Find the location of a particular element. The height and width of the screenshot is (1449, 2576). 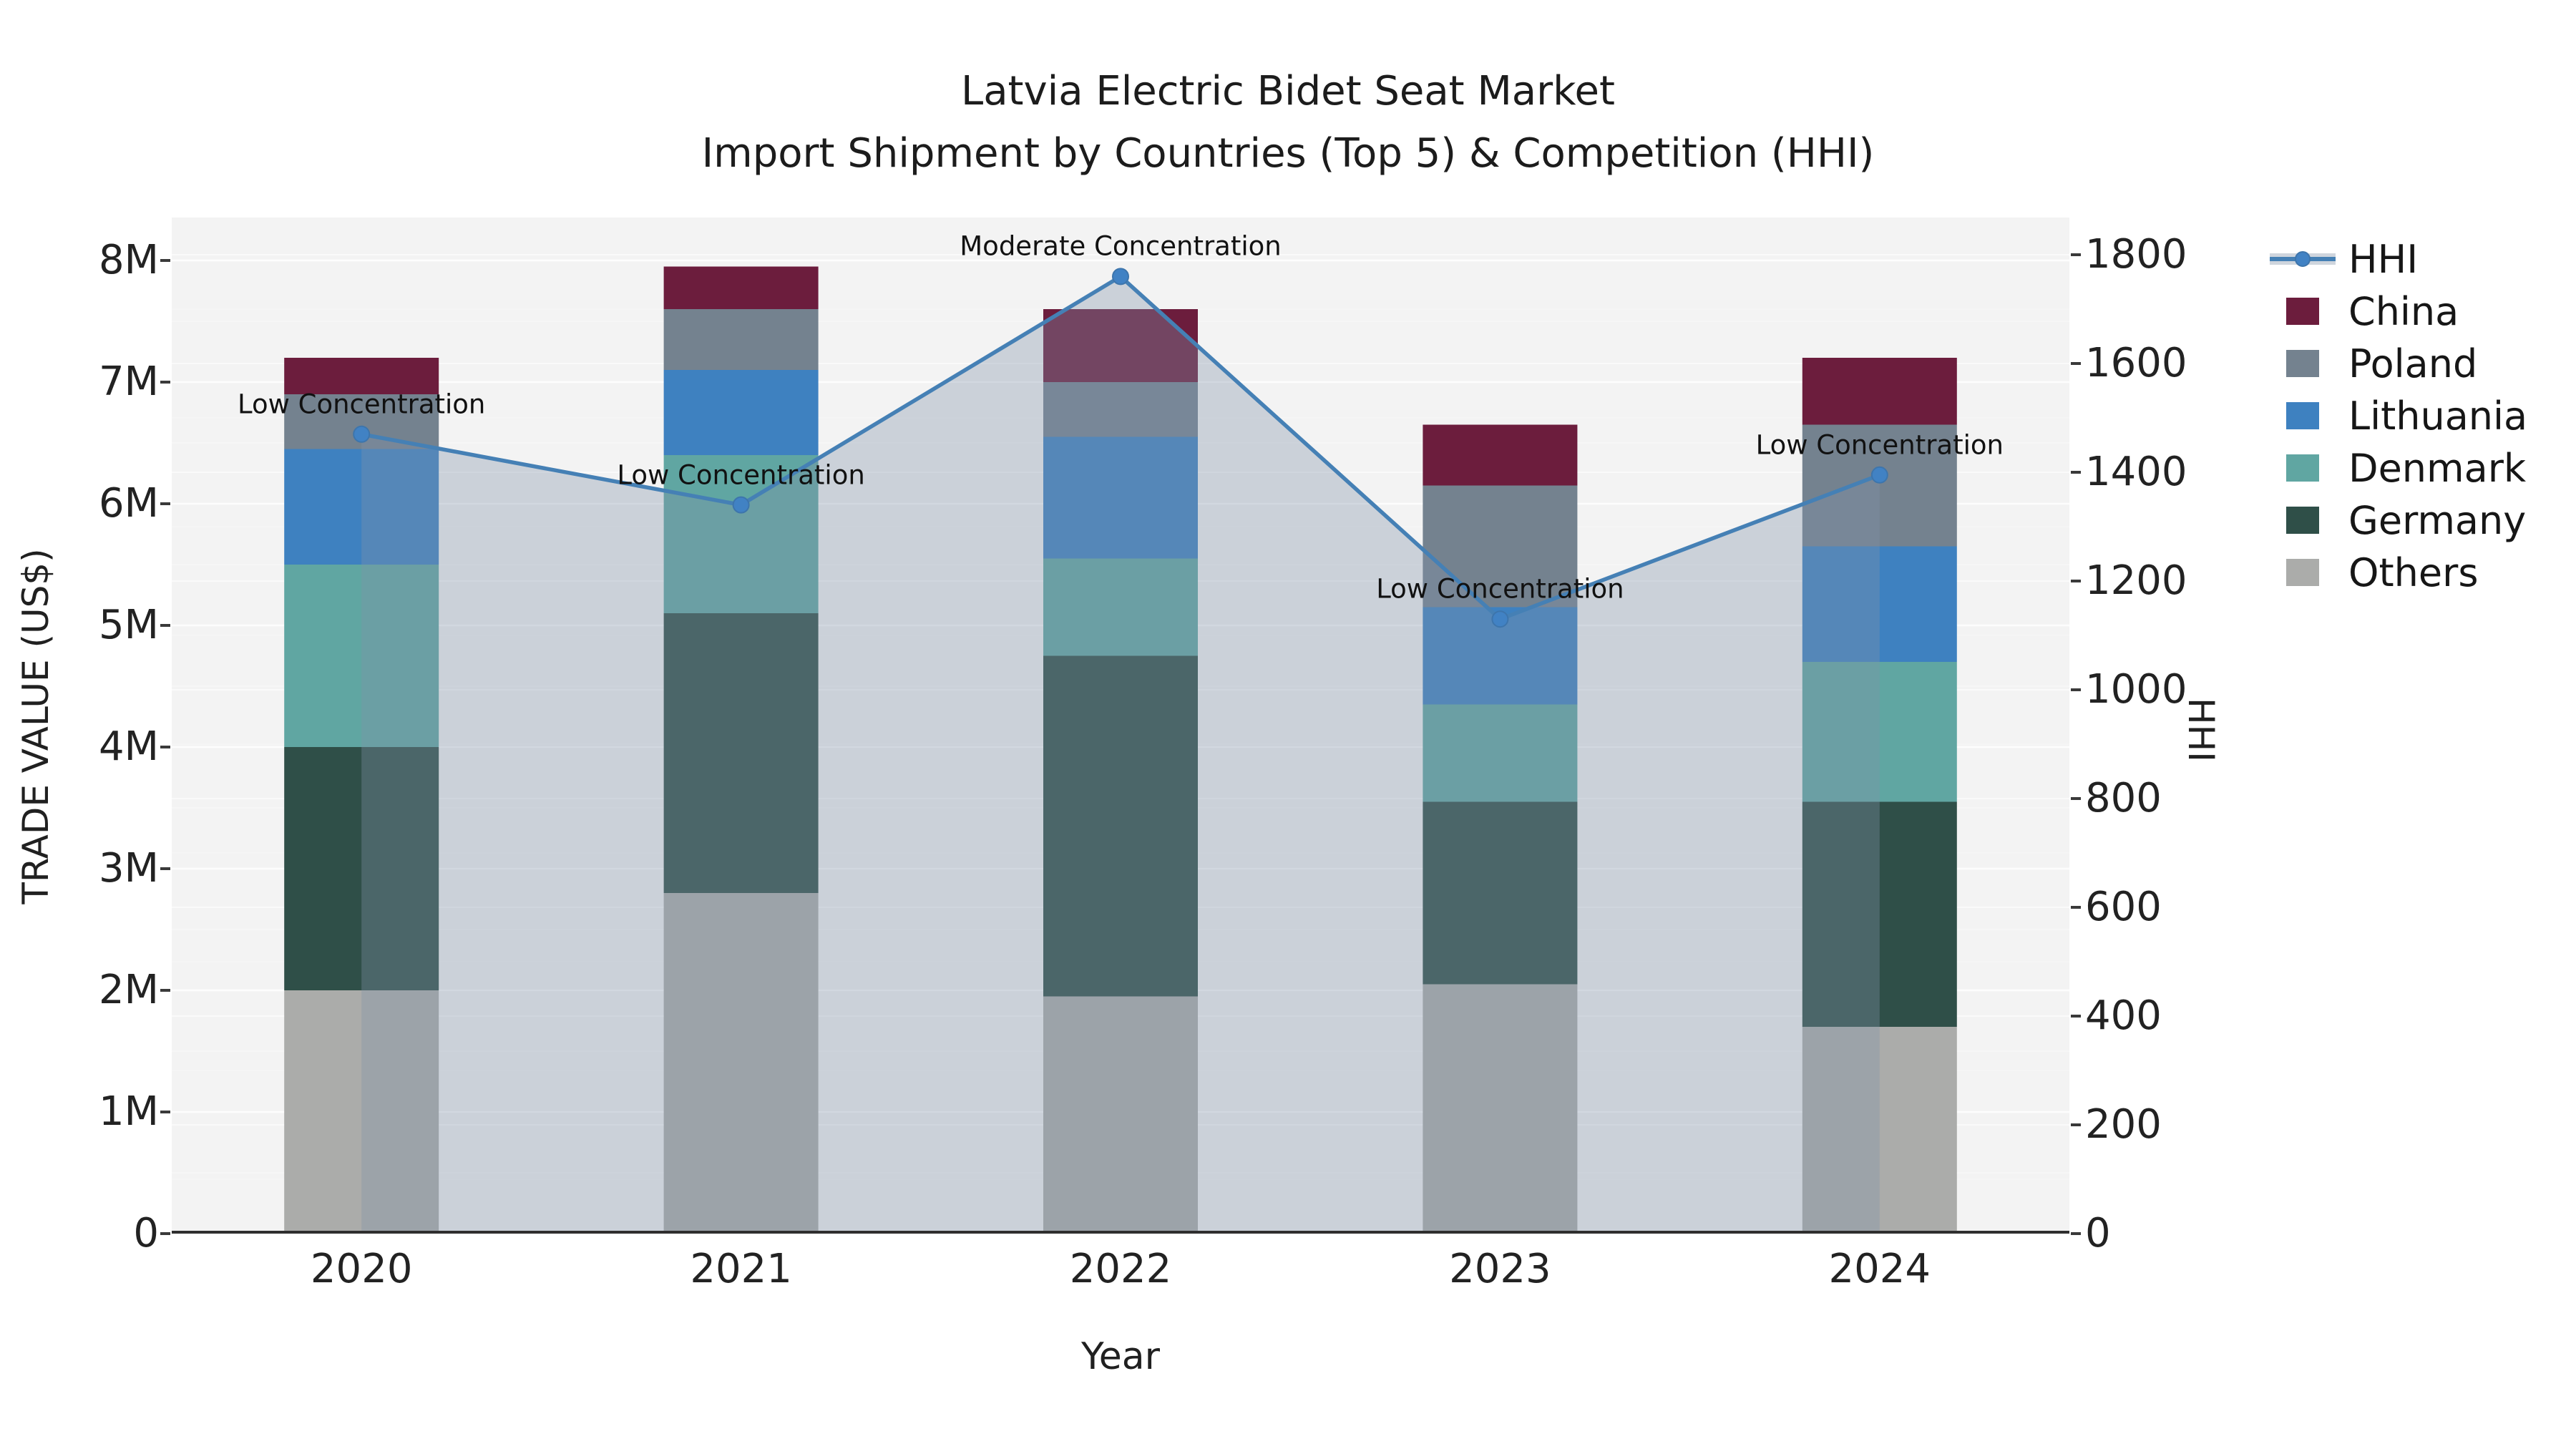

bar-segment-germany-2022 is located at coordinates (1120, 826).